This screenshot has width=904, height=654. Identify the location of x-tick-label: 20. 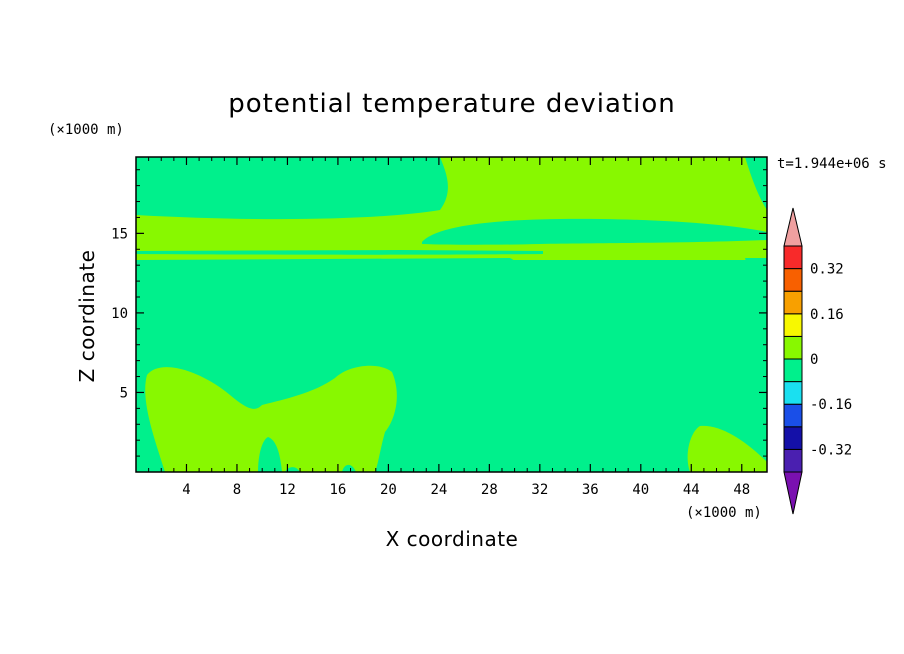
(388, 490).